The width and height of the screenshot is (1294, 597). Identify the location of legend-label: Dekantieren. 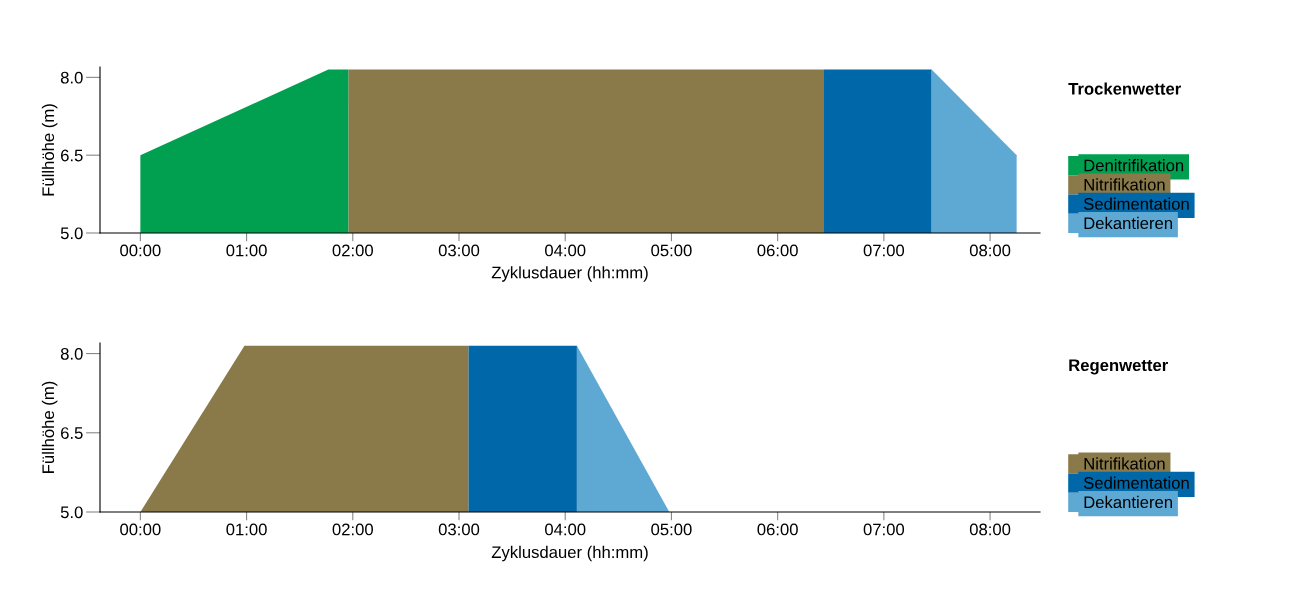
(1128, 223).